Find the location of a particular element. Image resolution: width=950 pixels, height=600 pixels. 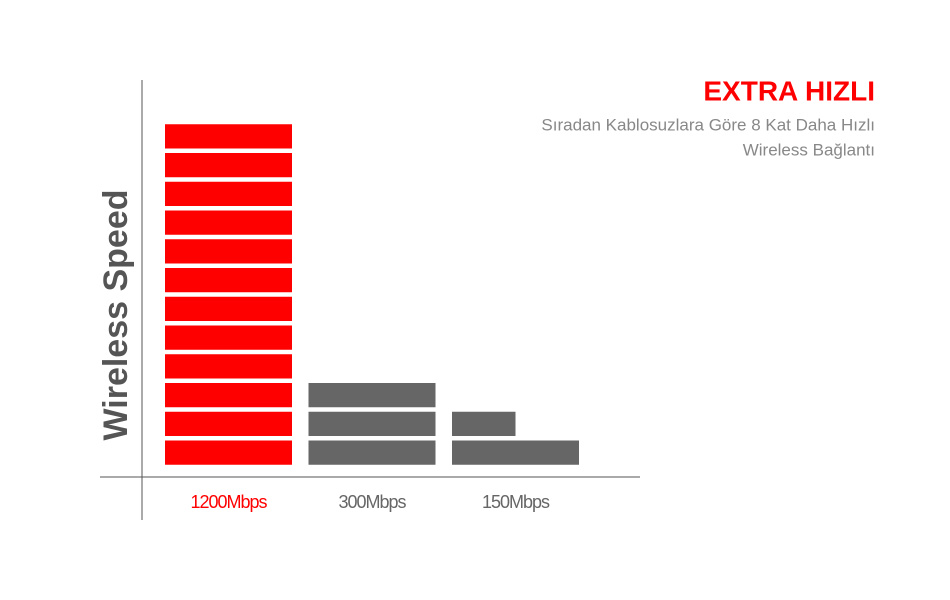

x-tick-label: 150Mbps is located at coordinates (516, 502).